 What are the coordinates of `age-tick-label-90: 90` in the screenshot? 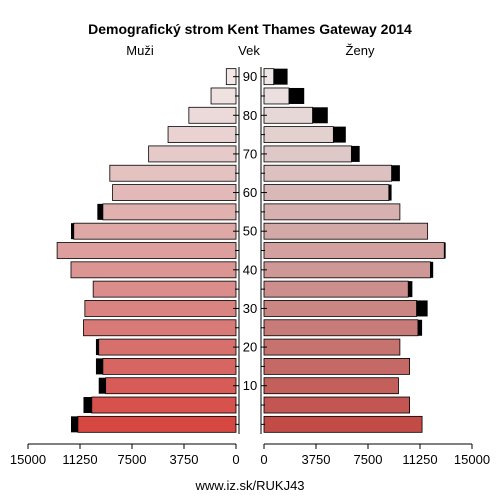 It's located at (250, 76).